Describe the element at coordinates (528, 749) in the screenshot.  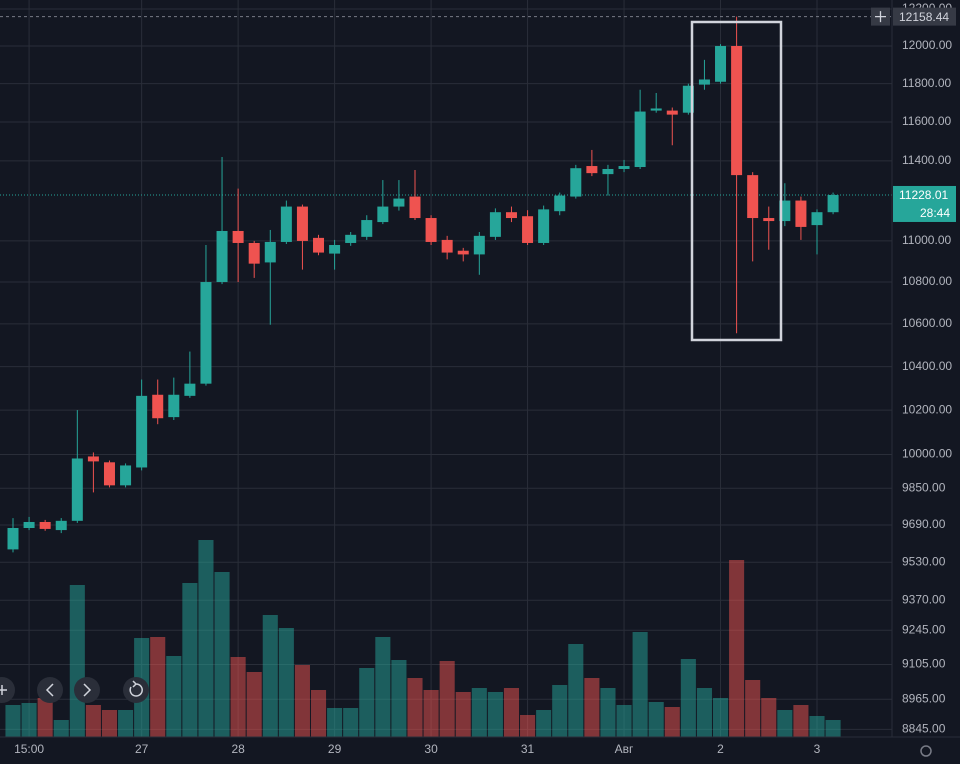
I see `x-tick-label: 31` at that location.